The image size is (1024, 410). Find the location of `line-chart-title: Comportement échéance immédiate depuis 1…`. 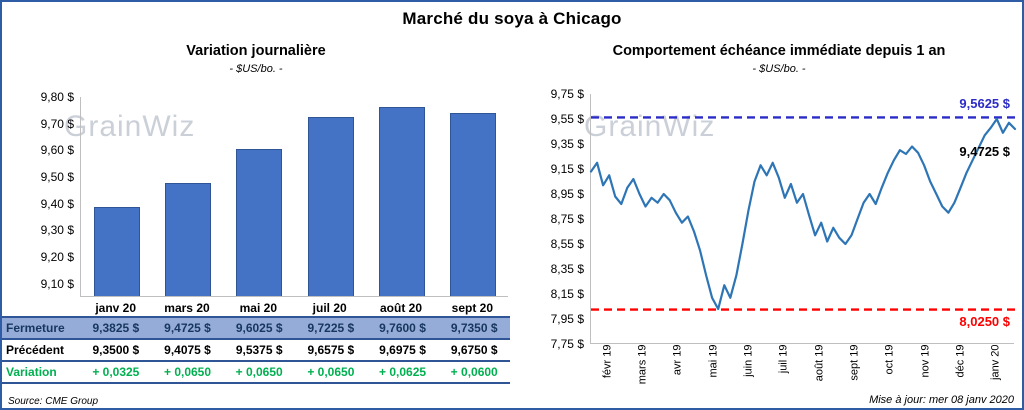

line-chart-title: Comportement échéance immédiate depuis 1… is located at coordinates (779, 51).